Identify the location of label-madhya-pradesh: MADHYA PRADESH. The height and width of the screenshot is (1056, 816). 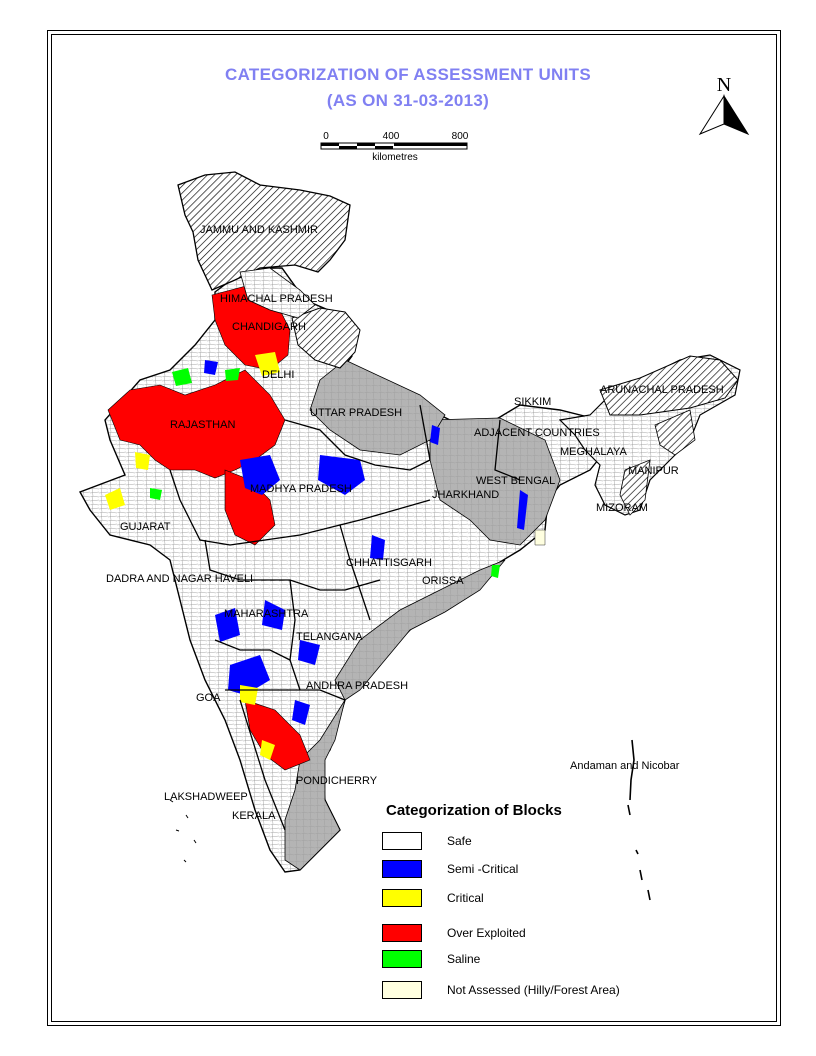
(301, 489).